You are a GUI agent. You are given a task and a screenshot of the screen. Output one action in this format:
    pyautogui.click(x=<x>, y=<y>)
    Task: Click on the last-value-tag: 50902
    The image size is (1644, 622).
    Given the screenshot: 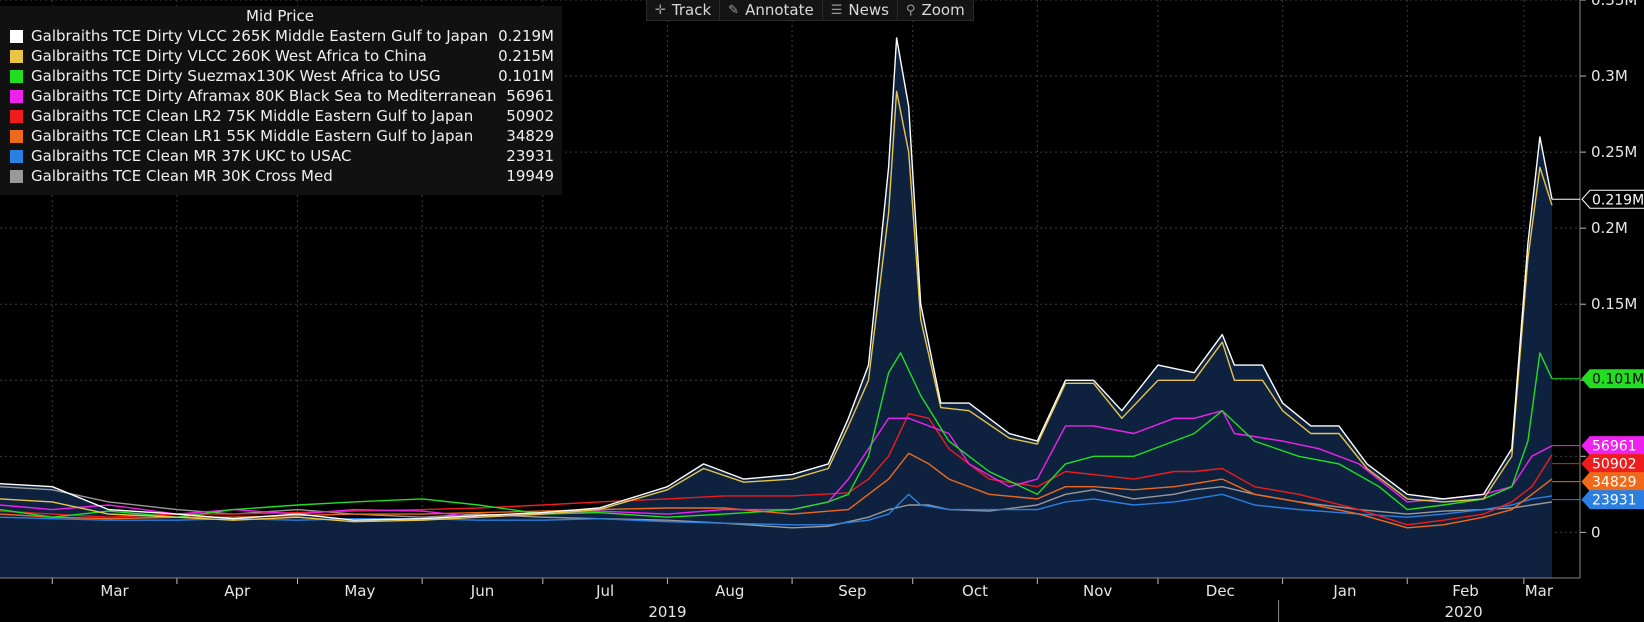 What is the action you would take?
    pyautogui.click(x=1598, y=464)
    